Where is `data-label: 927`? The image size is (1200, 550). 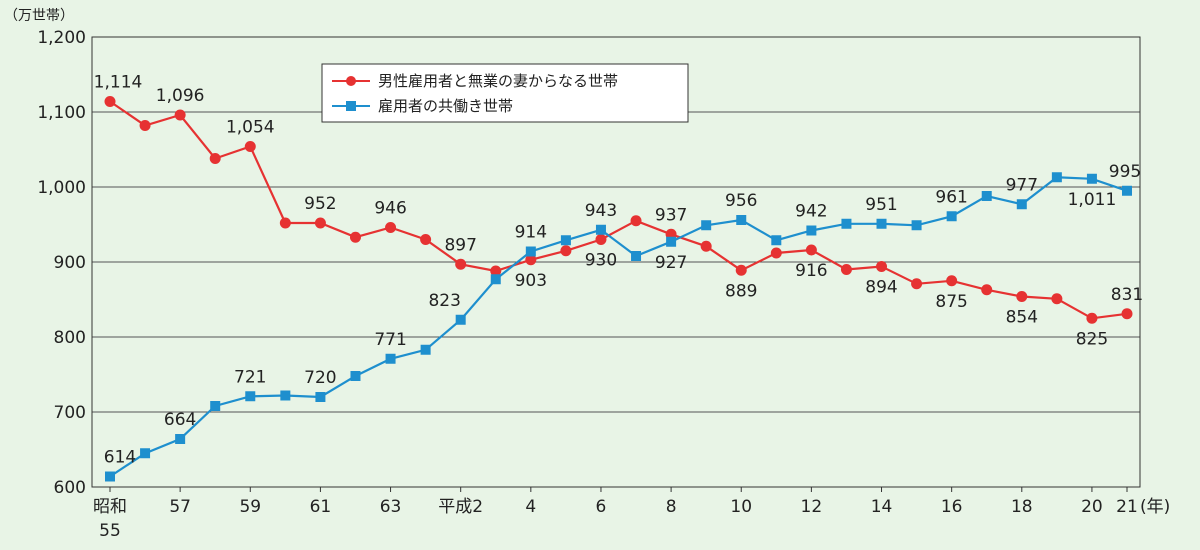 data-label: 927 is located at coordinates (671, 263).